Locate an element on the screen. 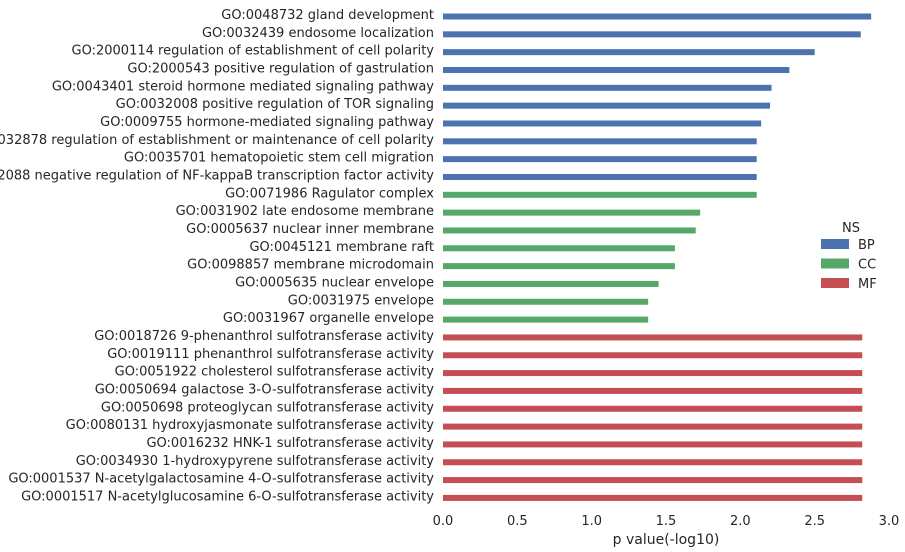  legend-label-bp: BP is located at coordinates (866, 245).